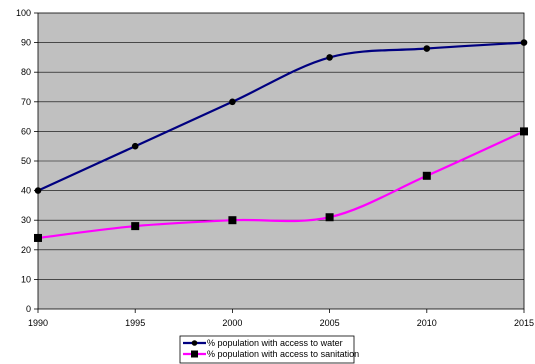  I want to click on y-tick-label: 40, so click(26, 191).